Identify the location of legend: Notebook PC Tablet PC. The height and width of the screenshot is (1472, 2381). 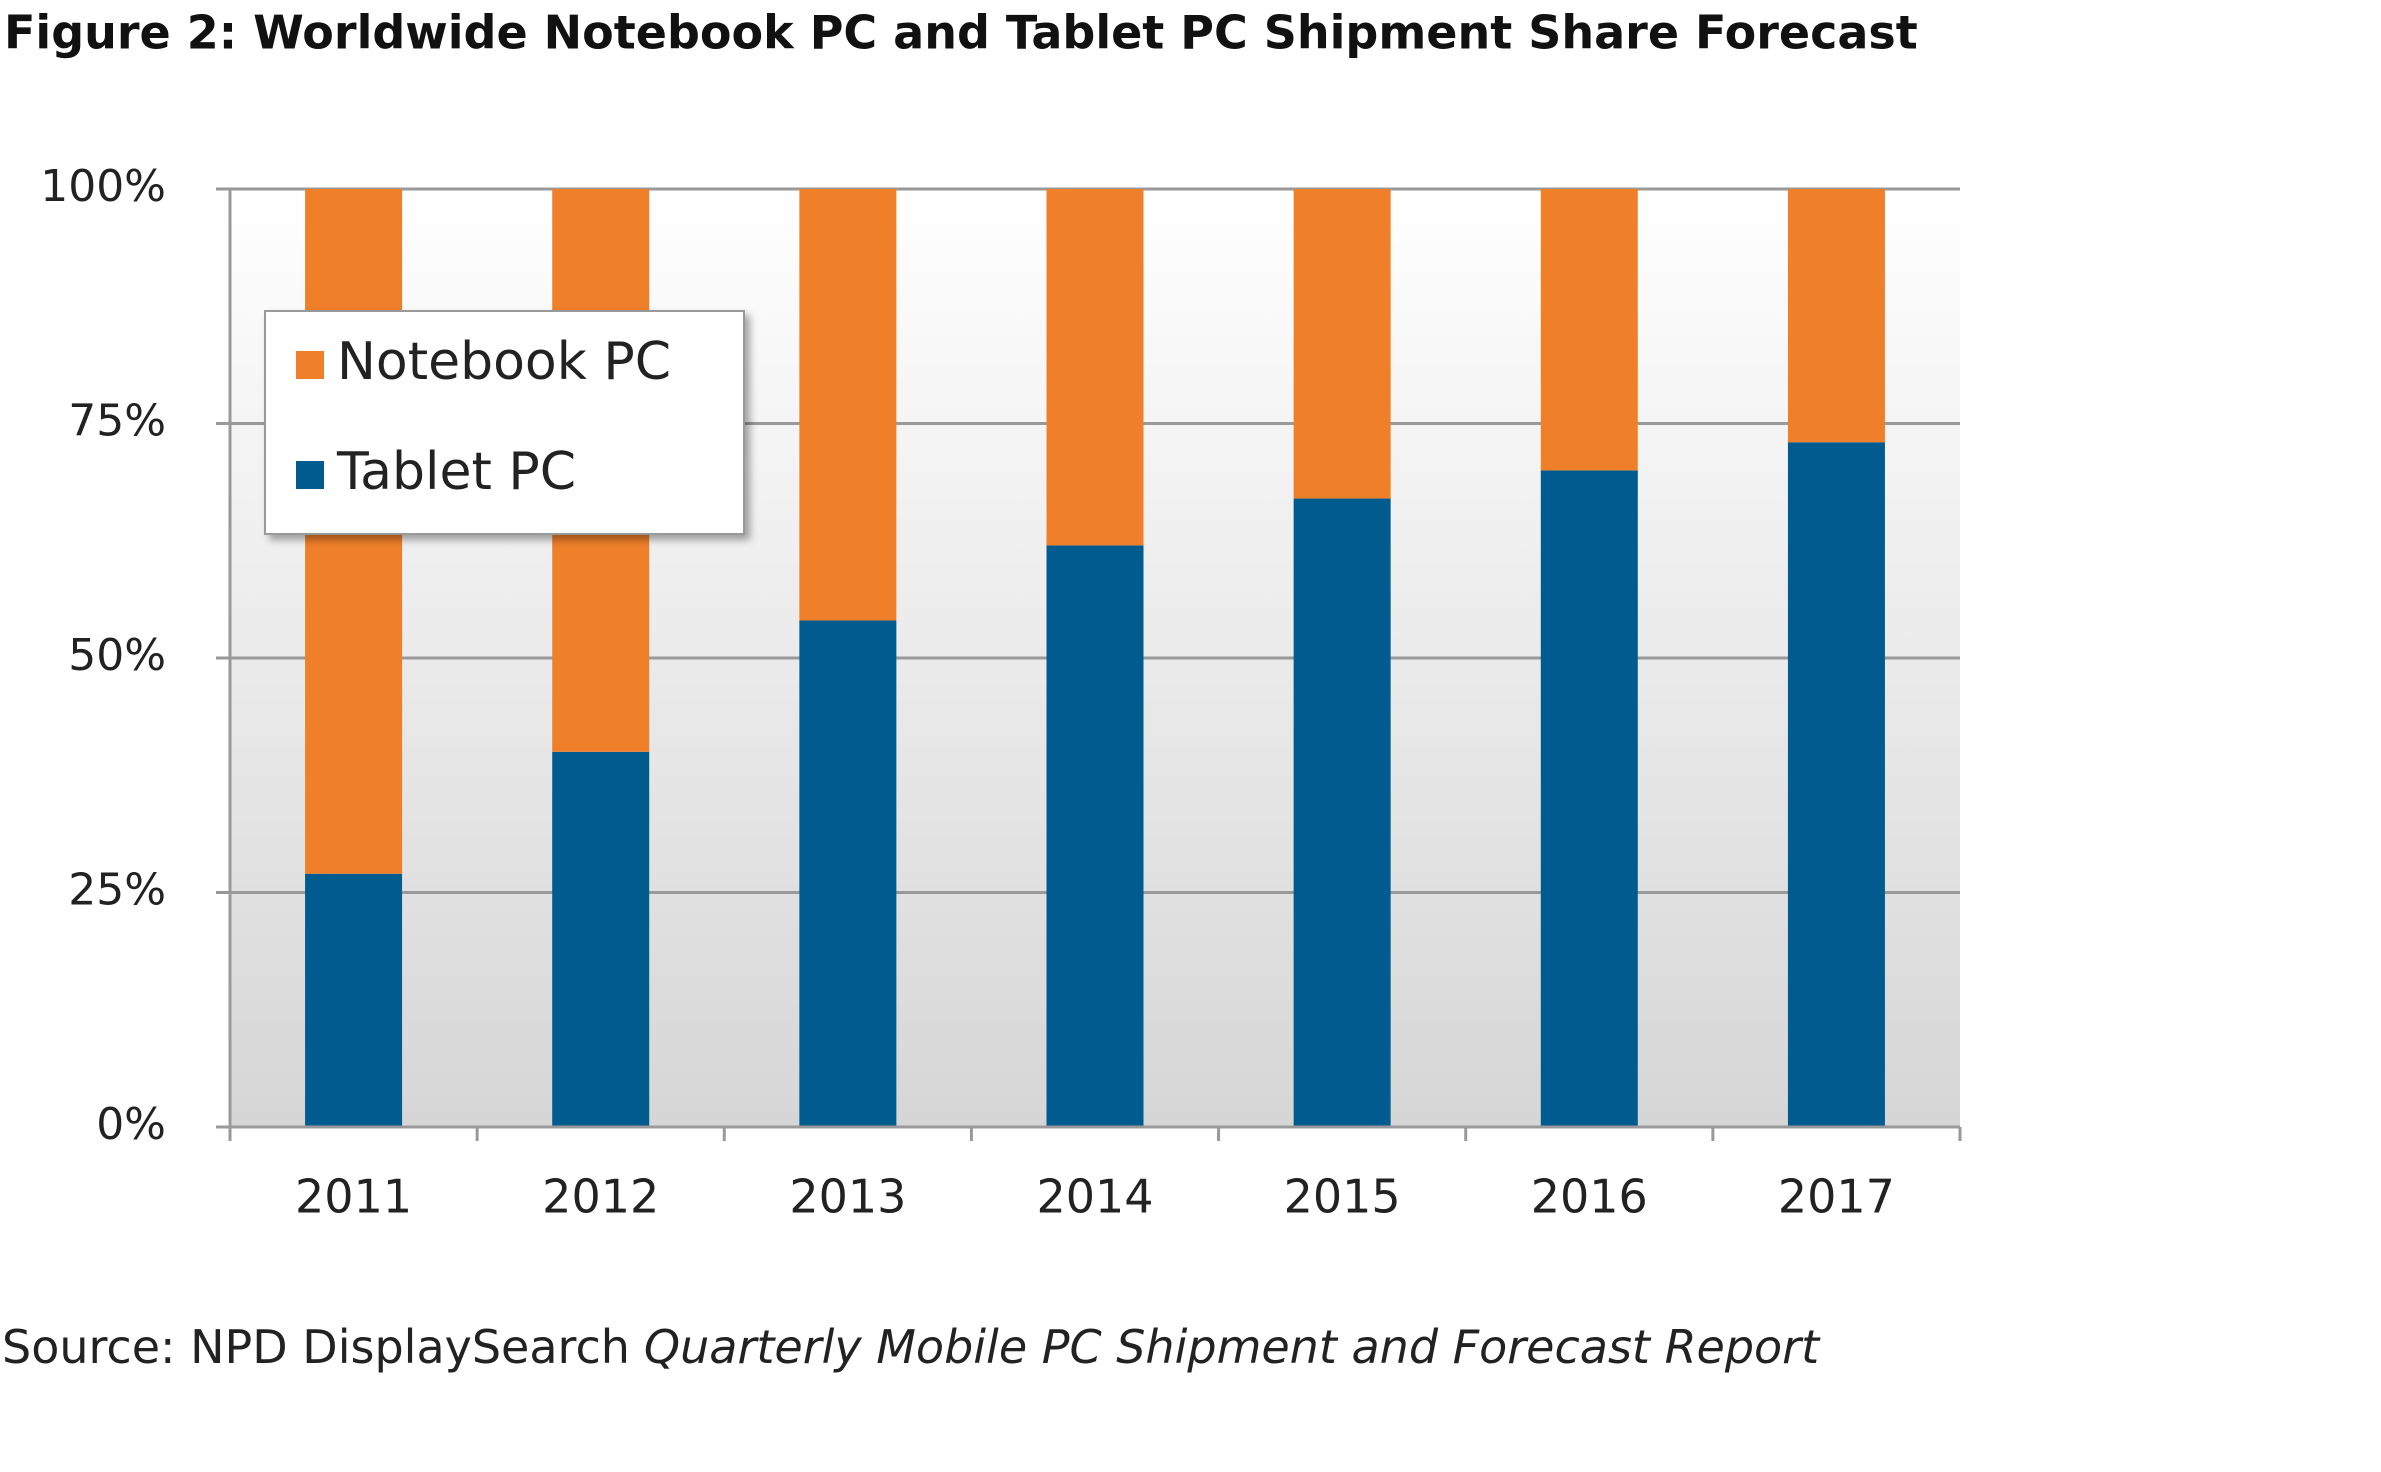
(504, 422).